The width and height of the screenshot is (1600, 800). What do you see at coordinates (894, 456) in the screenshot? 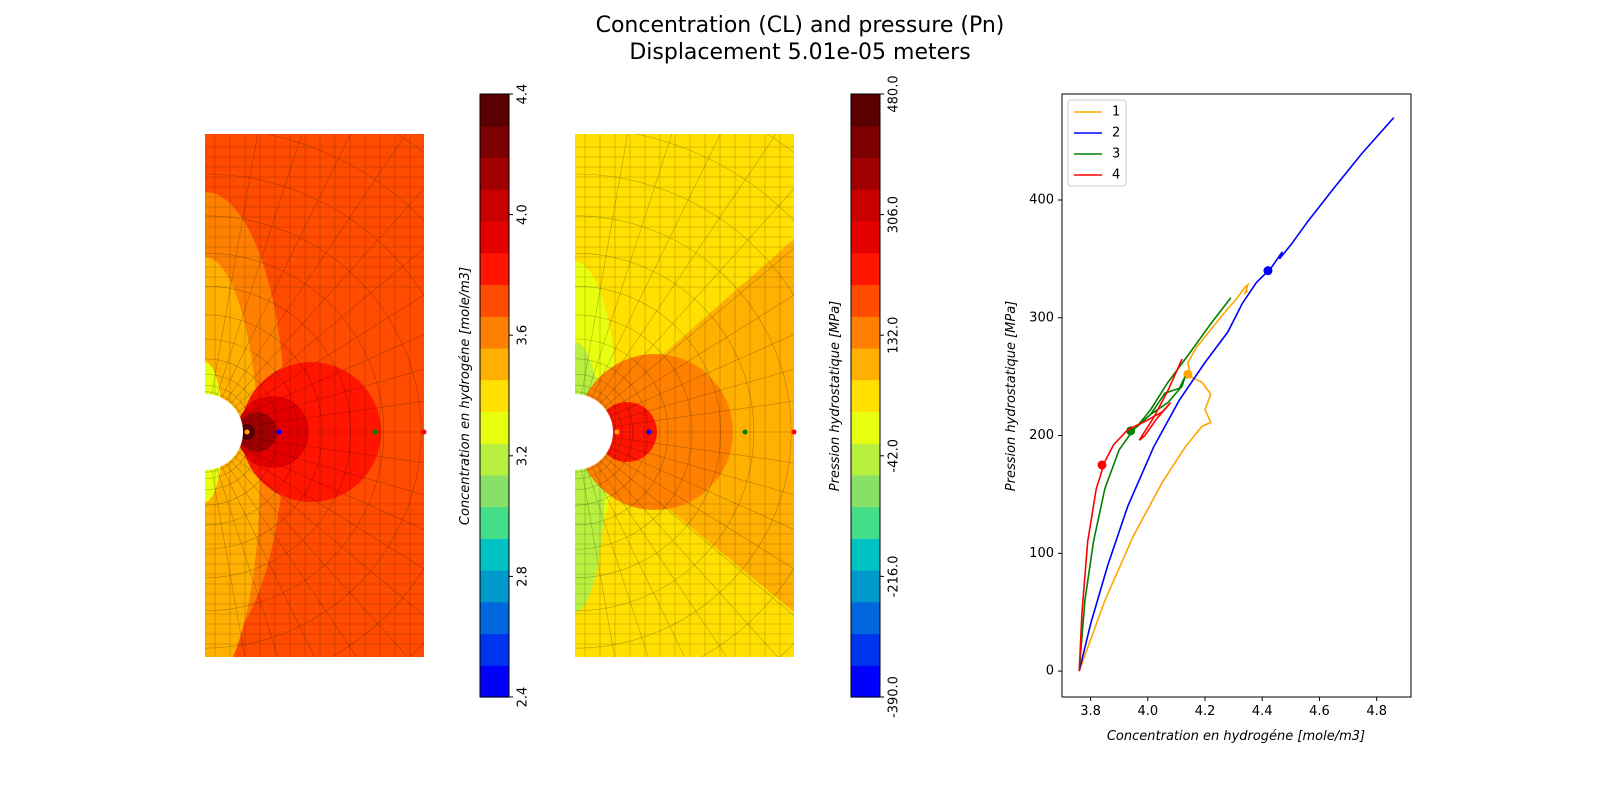
I see `colorbar-tick-label: -42.0` at bounding box center [894, 456].